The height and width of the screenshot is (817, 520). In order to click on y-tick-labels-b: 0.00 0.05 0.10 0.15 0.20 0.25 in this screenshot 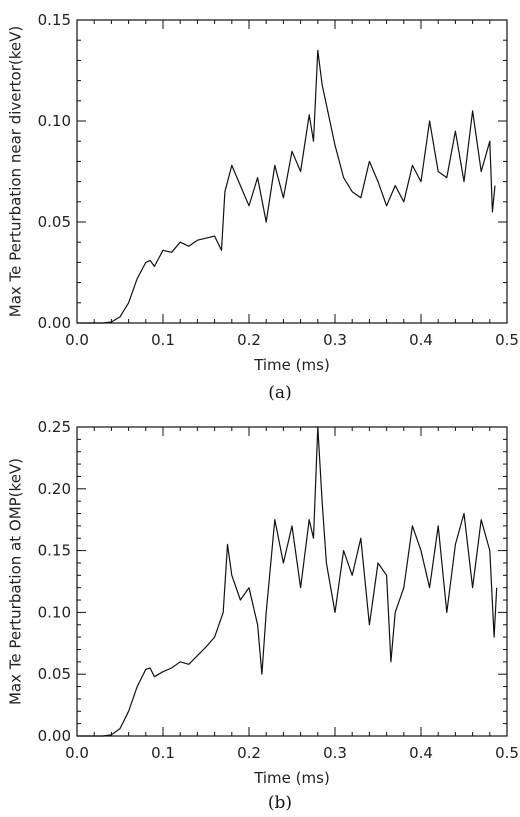, I will do `click(54, 581)`.